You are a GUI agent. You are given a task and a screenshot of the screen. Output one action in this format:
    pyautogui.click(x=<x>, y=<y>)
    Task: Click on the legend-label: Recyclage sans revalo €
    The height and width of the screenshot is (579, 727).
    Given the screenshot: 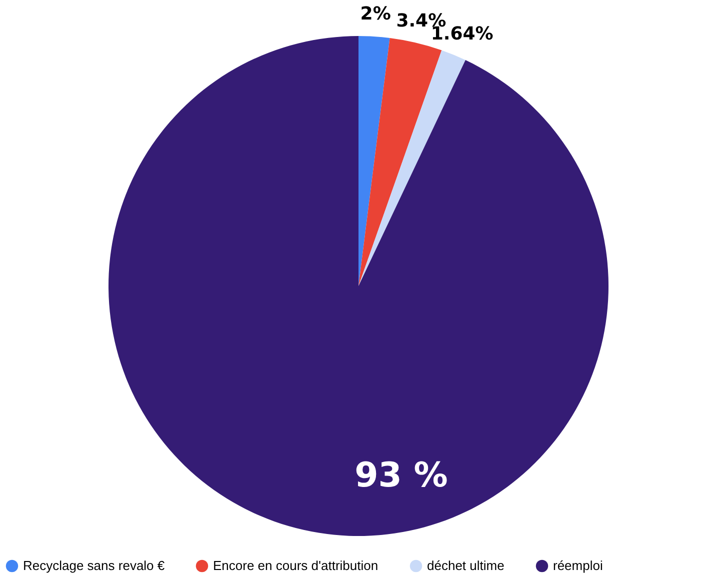 What is the action you would take?
    pyautogui.click(x=94, y=565)
    